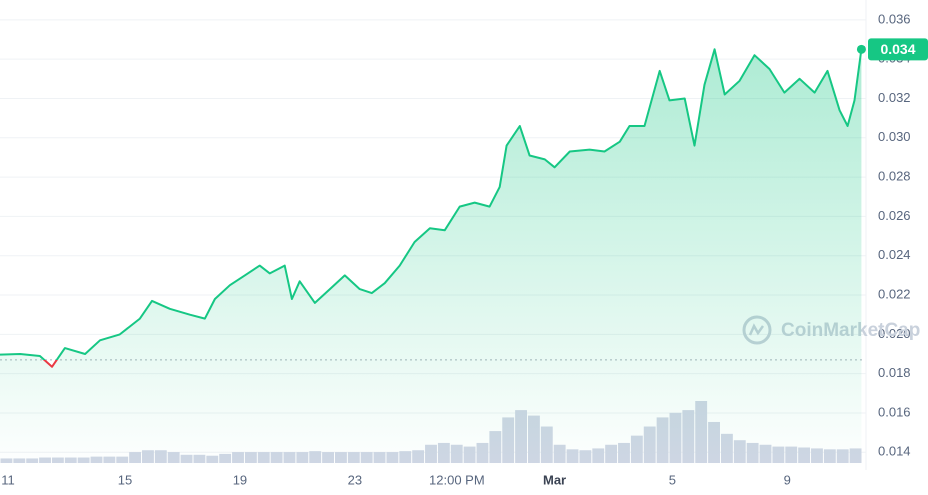  I want to click on price-tag-label: 0.034, so click(897, 49).